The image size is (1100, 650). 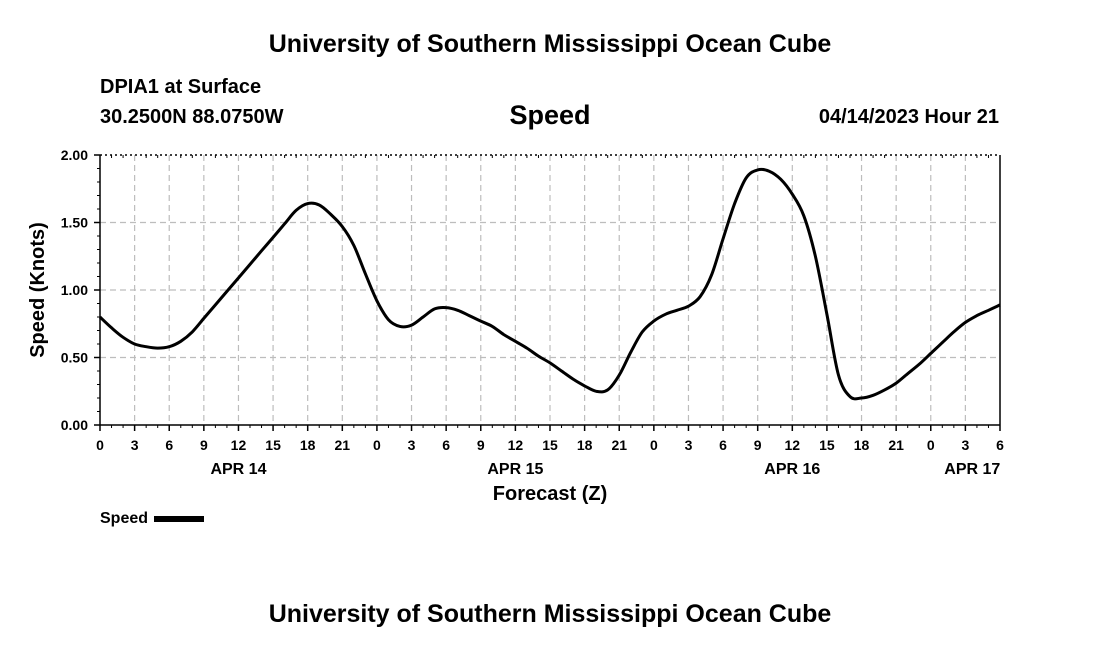 I want to click on day-label: APR 16, so click(x=792, y=469).